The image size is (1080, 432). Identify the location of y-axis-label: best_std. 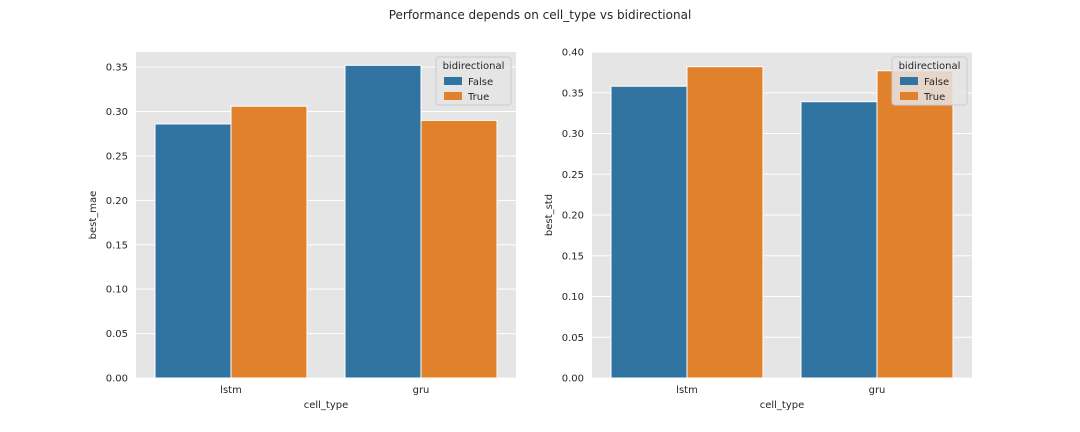
(549, 215).